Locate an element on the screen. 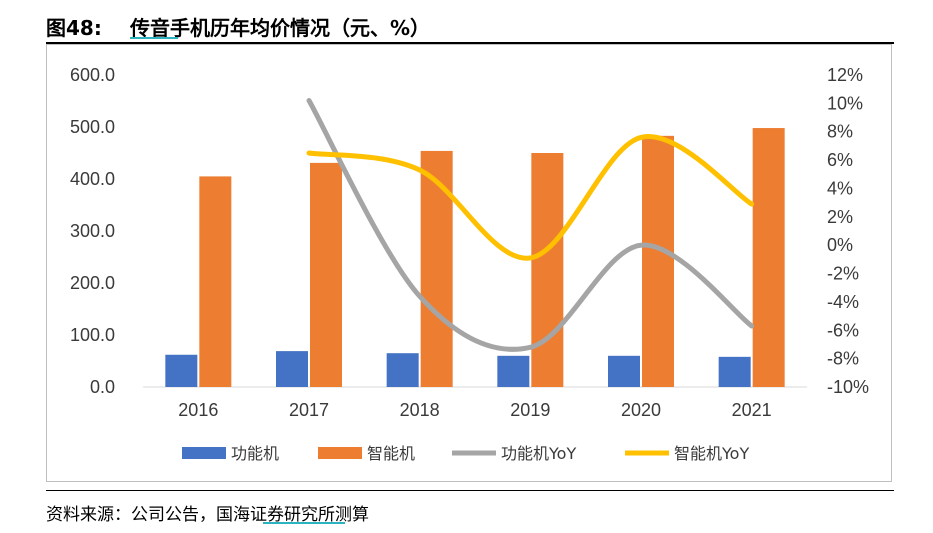  y-right-tick-label: 4% is located at coordinates (840, 188).